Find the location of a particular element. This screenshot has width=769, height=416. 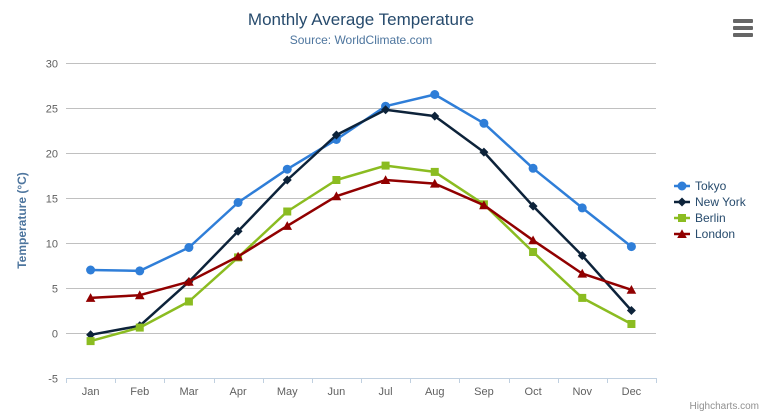

x-tick-label: May is located at coordinates (287, 392).